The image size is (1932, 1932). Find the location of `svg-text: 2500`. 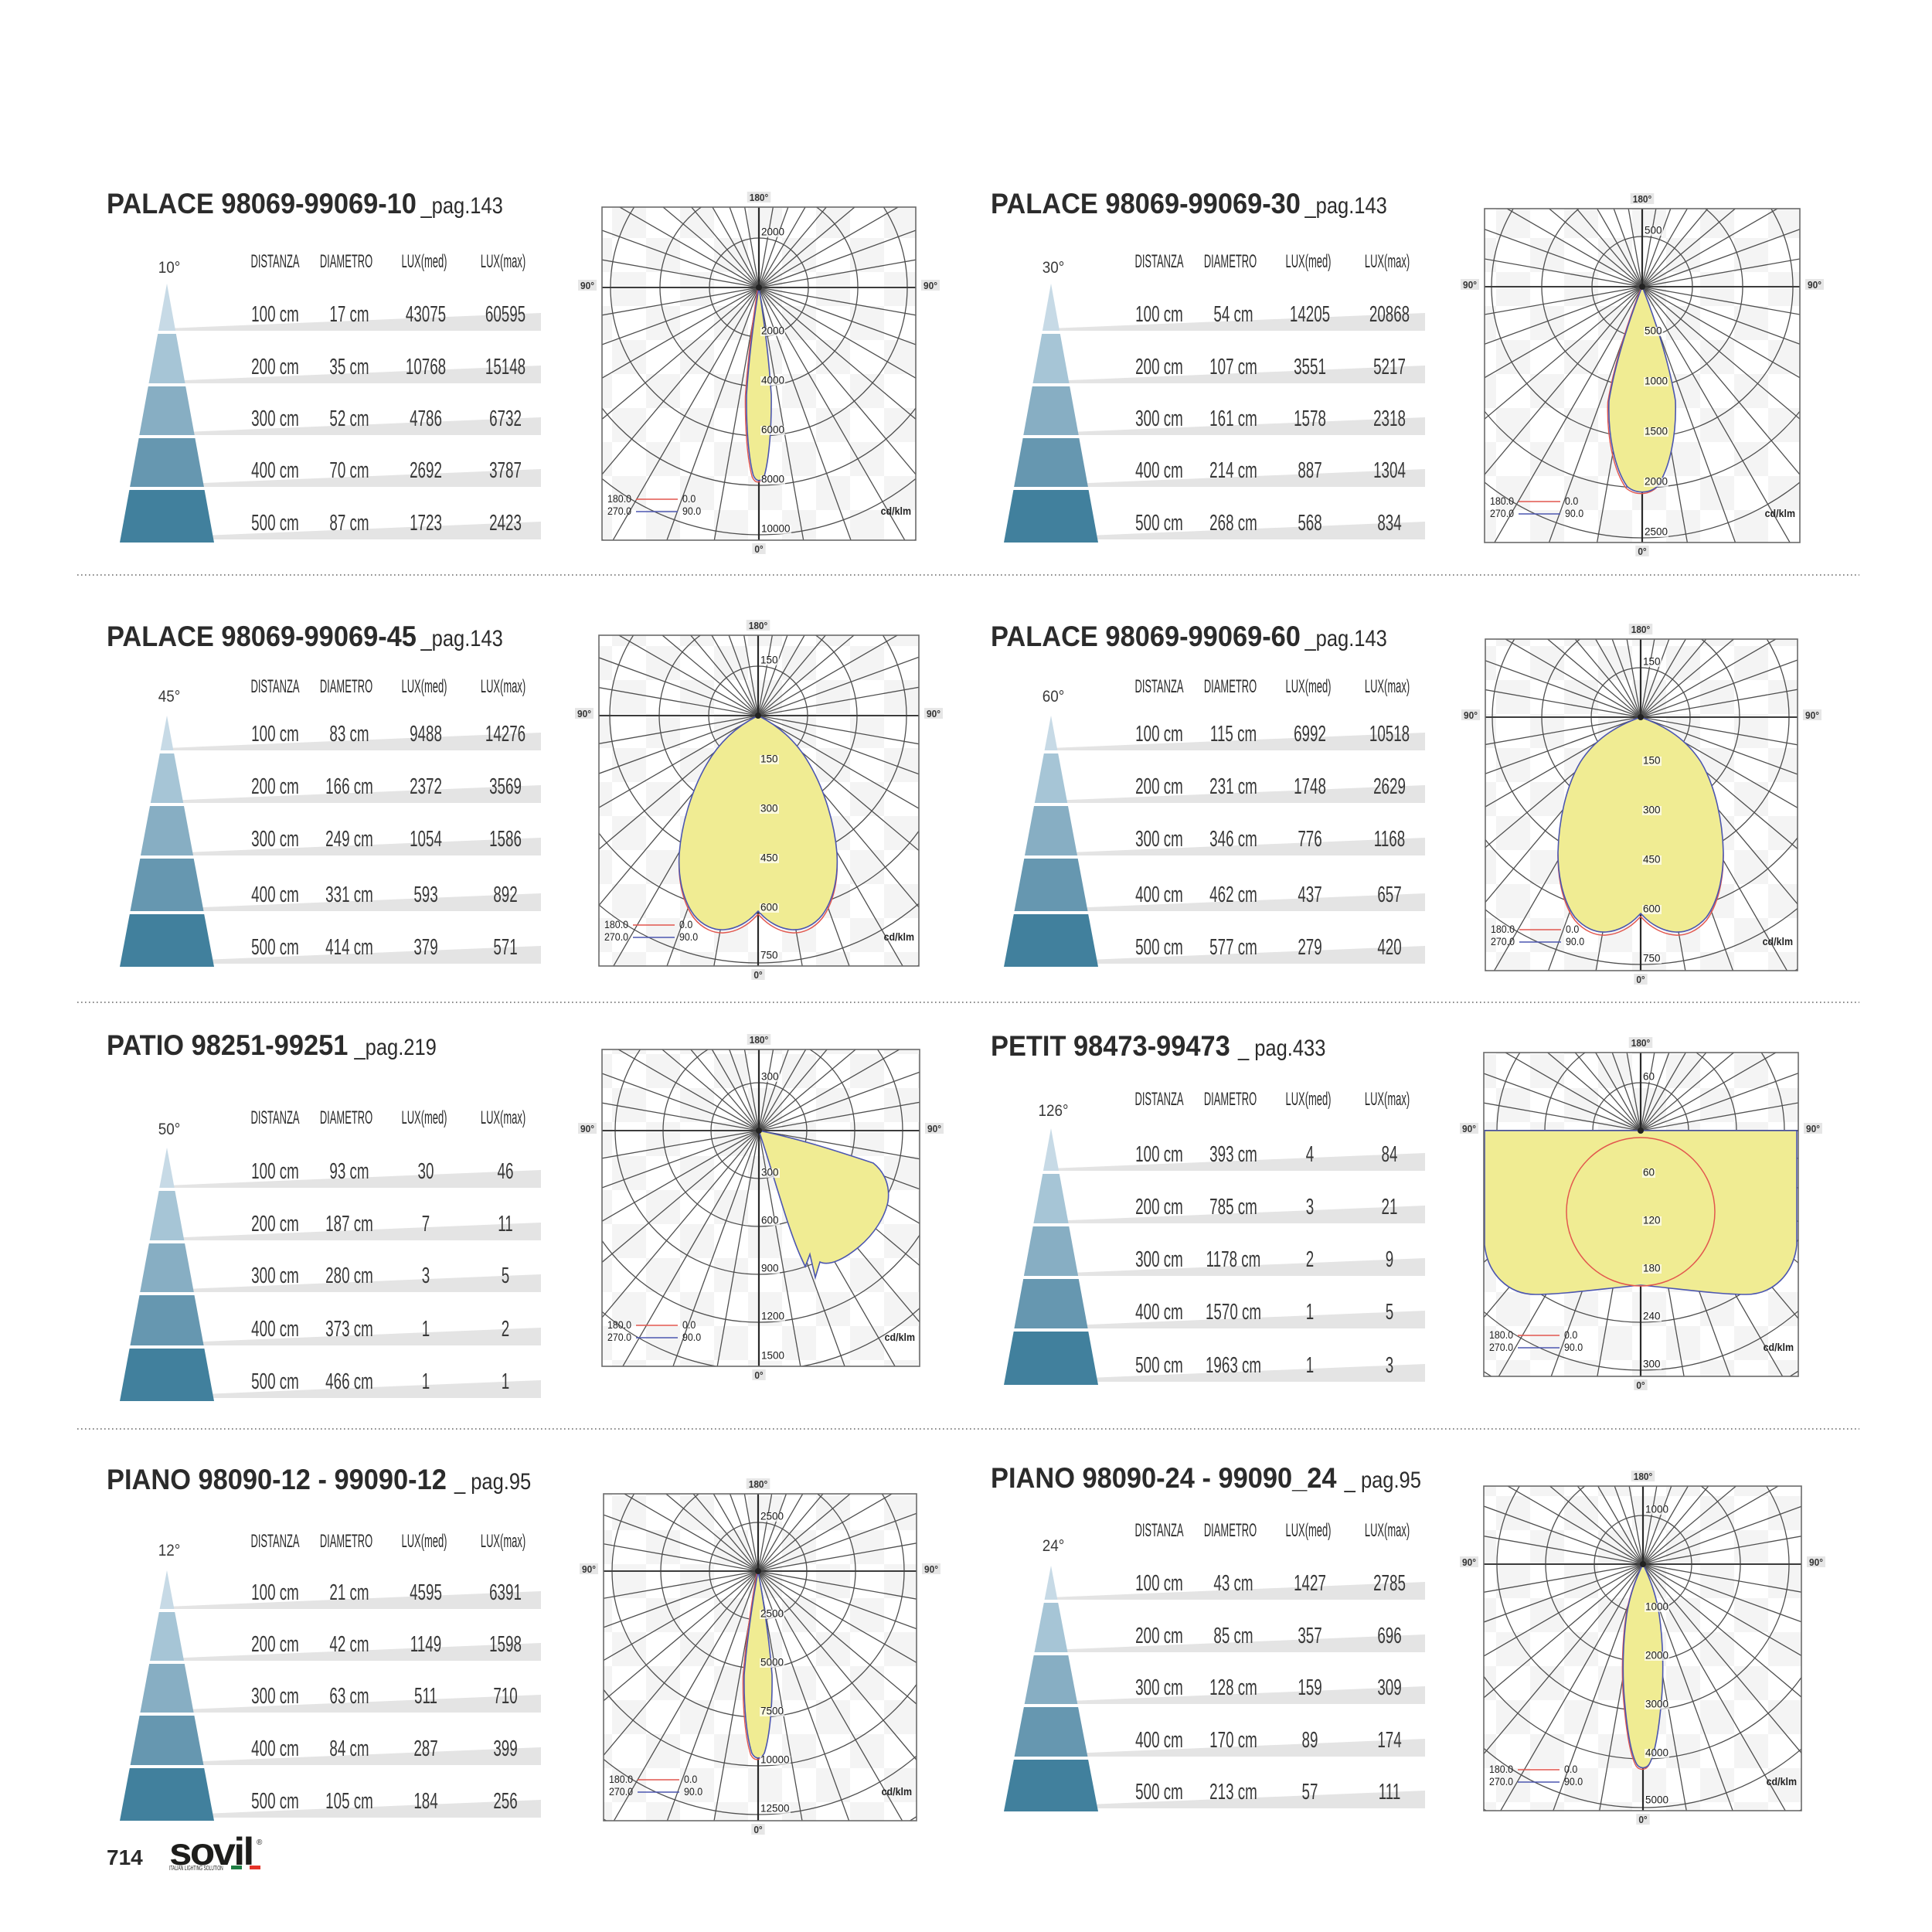

svg-text: 2500 is located at coordinates (1657, 532).